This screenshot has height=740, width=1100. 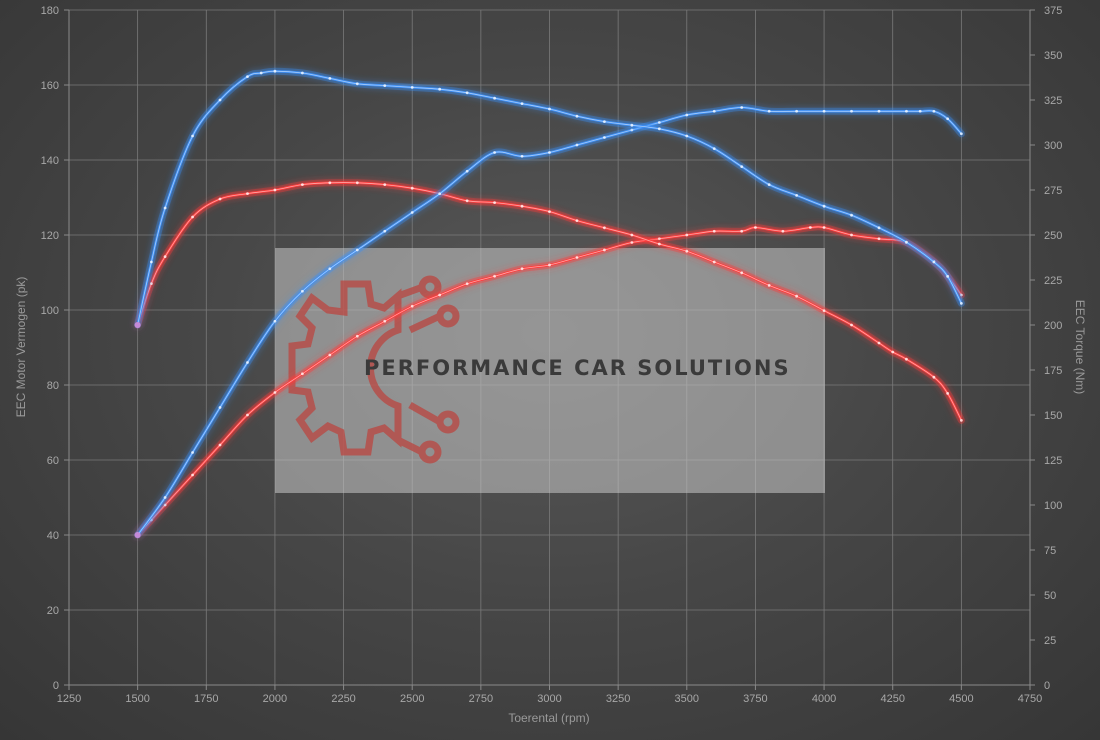 What do you see at coordinates (1053, 281) in the screenshot?
I see `y-right-tick-label: 225` at bounding box center [1053, 281].